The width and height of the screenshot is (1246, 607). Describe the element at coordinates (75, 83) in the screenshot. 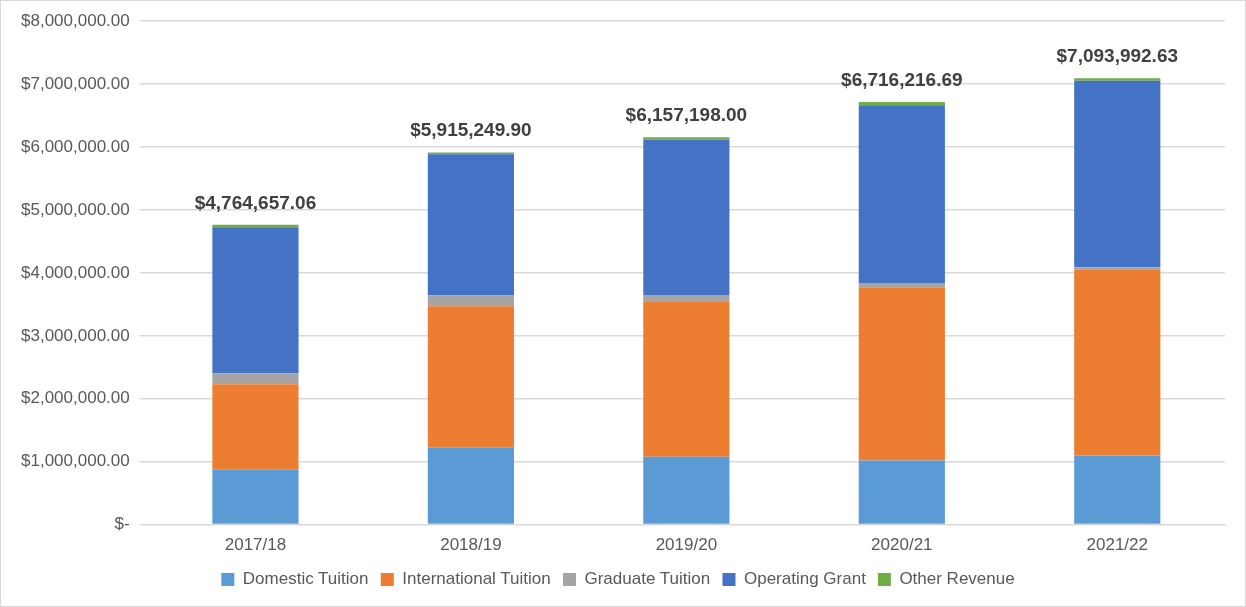

I see `y-tick-label: $7,000,000.00` at that location.